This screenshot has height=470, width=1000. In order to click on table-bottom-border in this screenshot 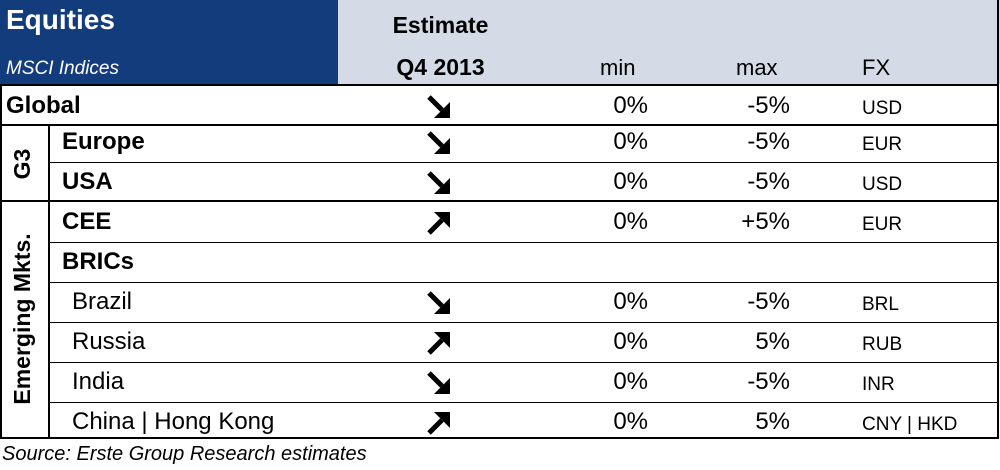, I will do `click(499, 438)`.